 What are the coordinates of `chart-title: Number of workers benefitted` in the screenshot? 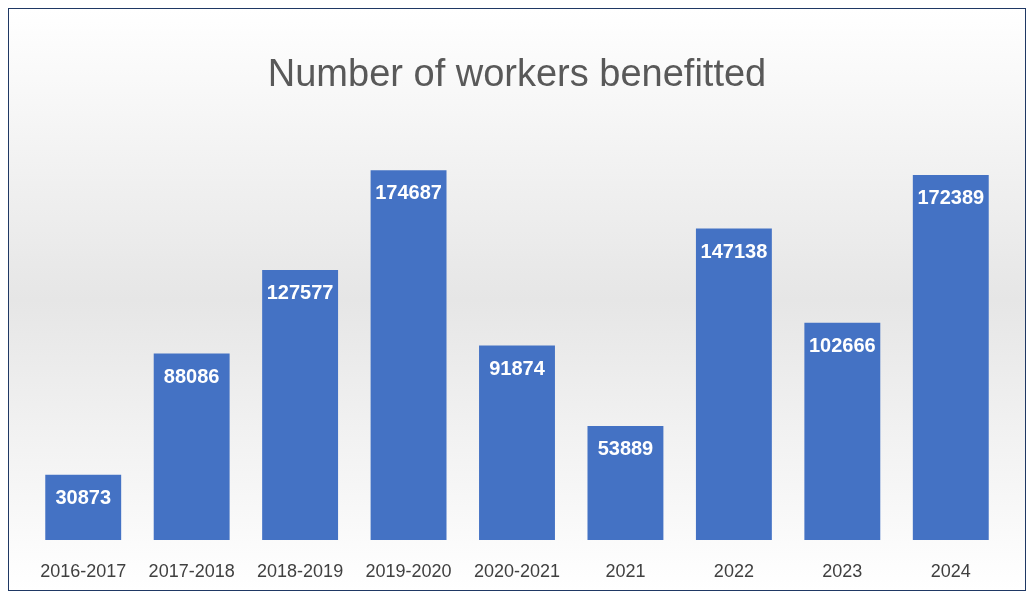 It's located at (517, 73).